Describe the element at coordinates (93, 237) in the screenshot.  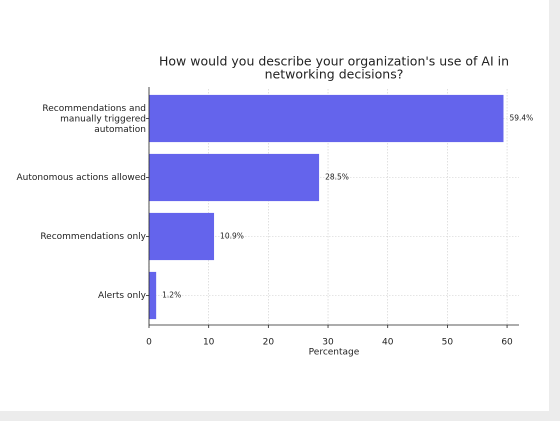
I see `y-tick-label: Recommendations only` at that location.